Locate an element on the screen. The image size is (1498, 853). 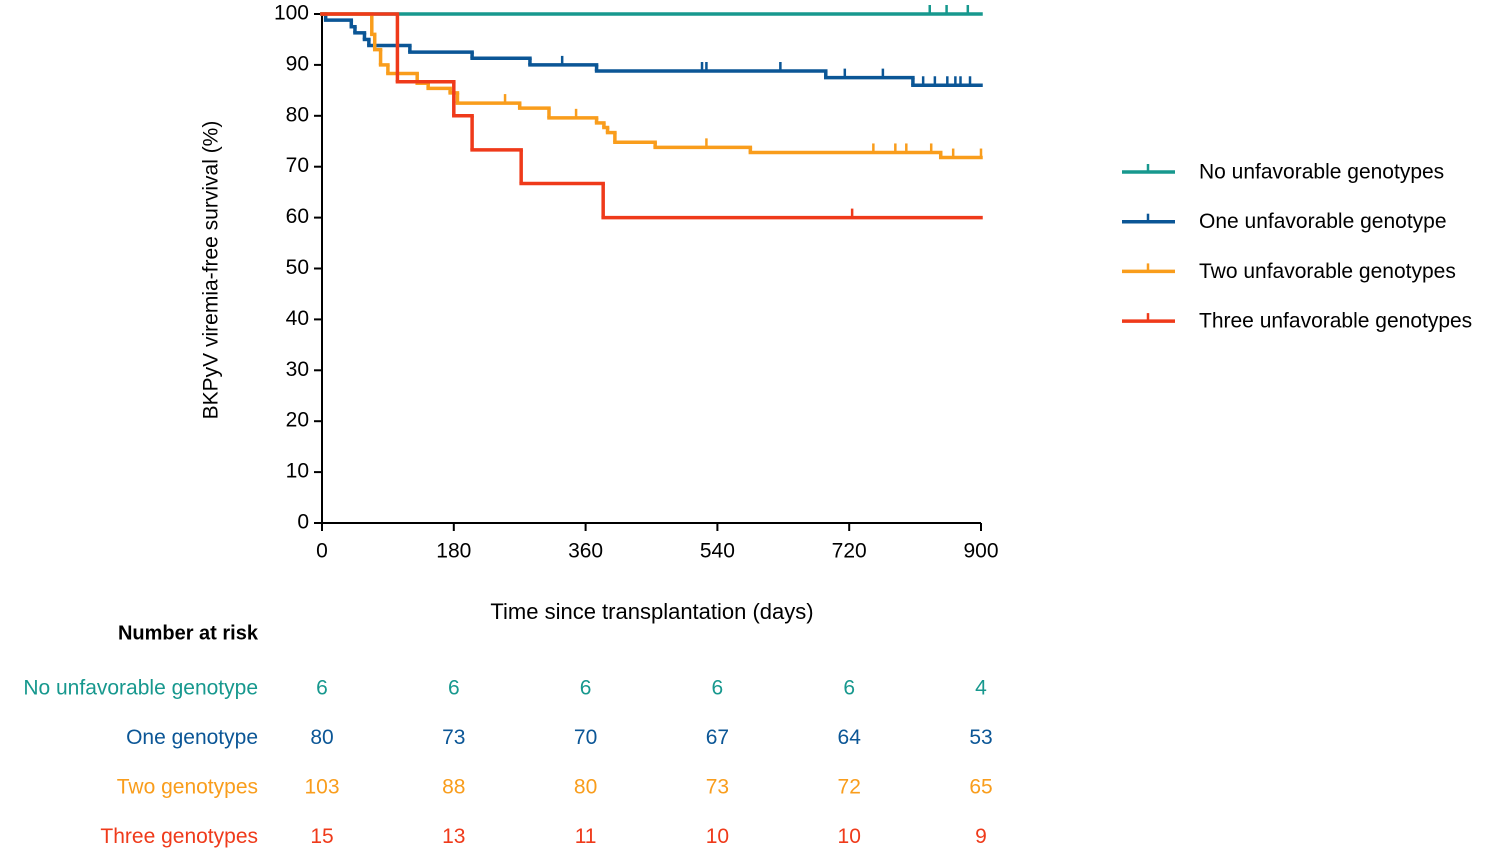
risk-count: 67 is located at coordinates (717, 737).